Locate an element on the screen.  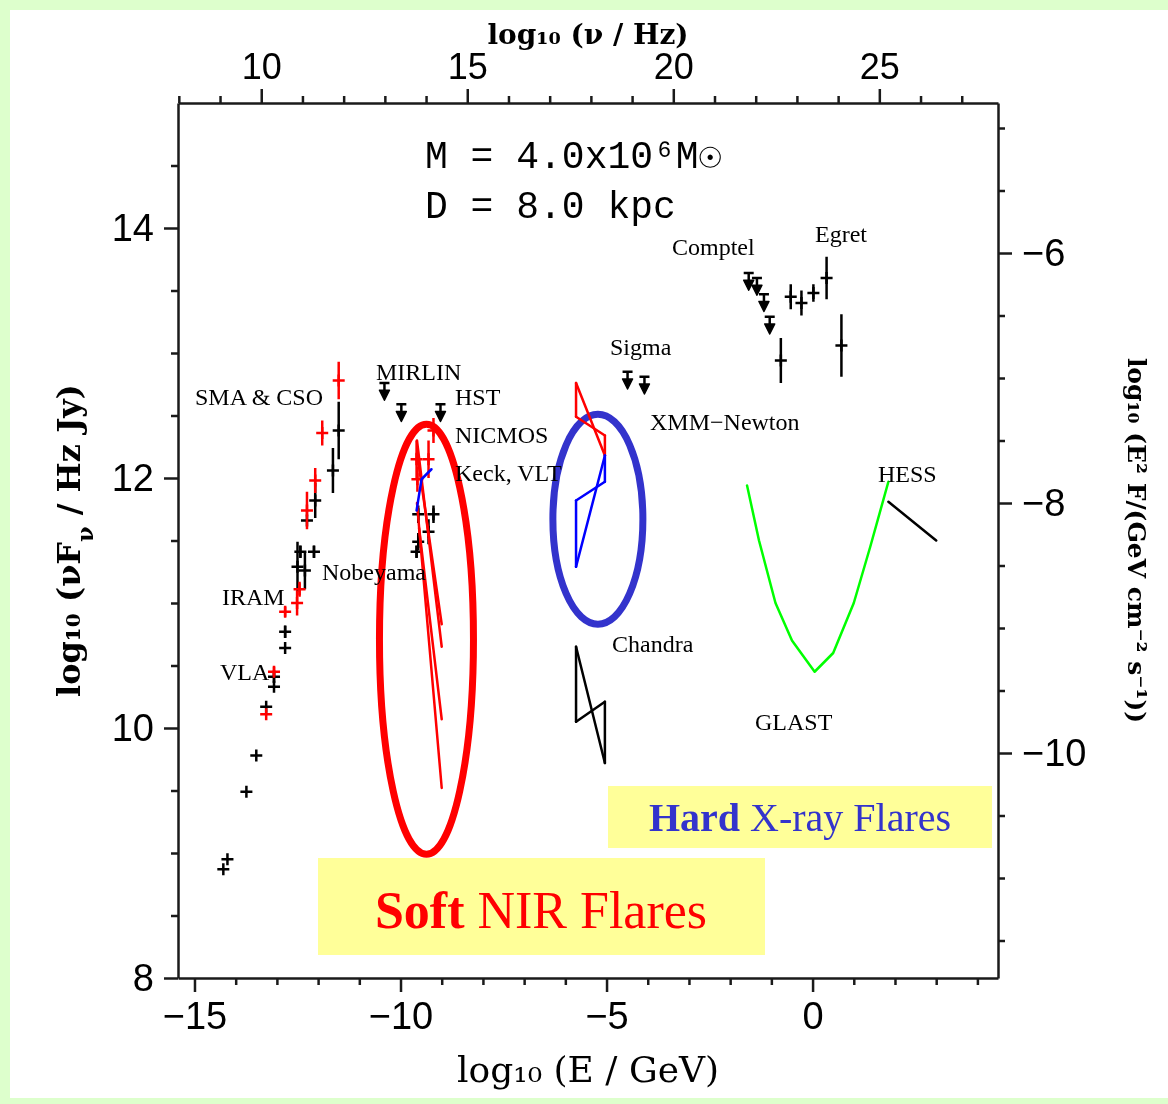
annotation: Hard X-ray Flares is located at coordinates (800, 817).